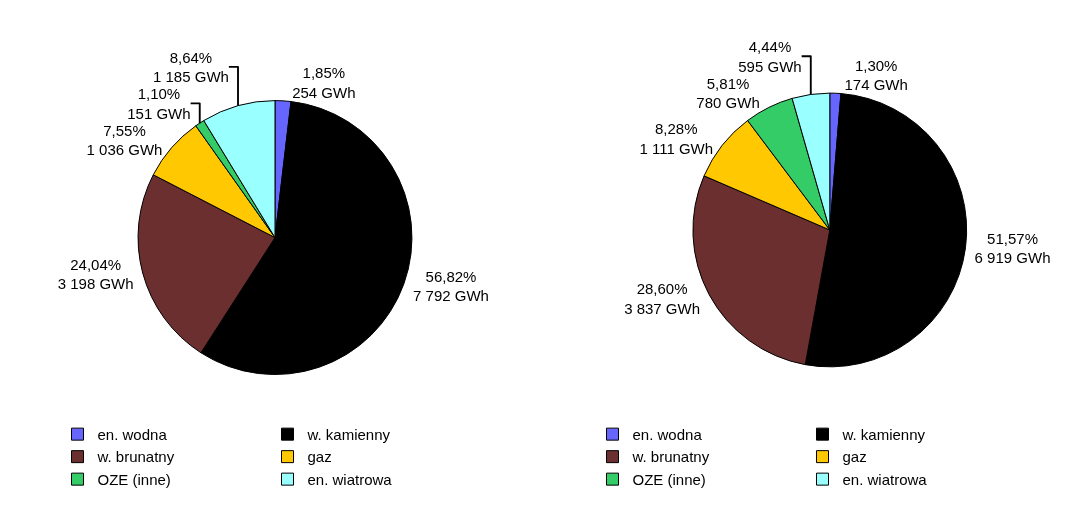  I want to click on data-label: 1,30% 174 GWh, so click(876, 75).